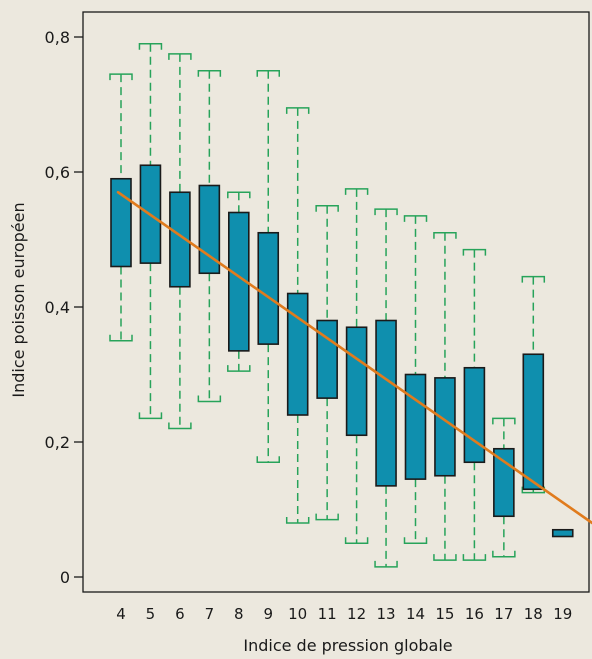 This screenshot has width=592, height=659. What do you see at coordinates (415, 614) in the screenshot?
I see `x-tick-label: 14` at bounding box center [415, 614].